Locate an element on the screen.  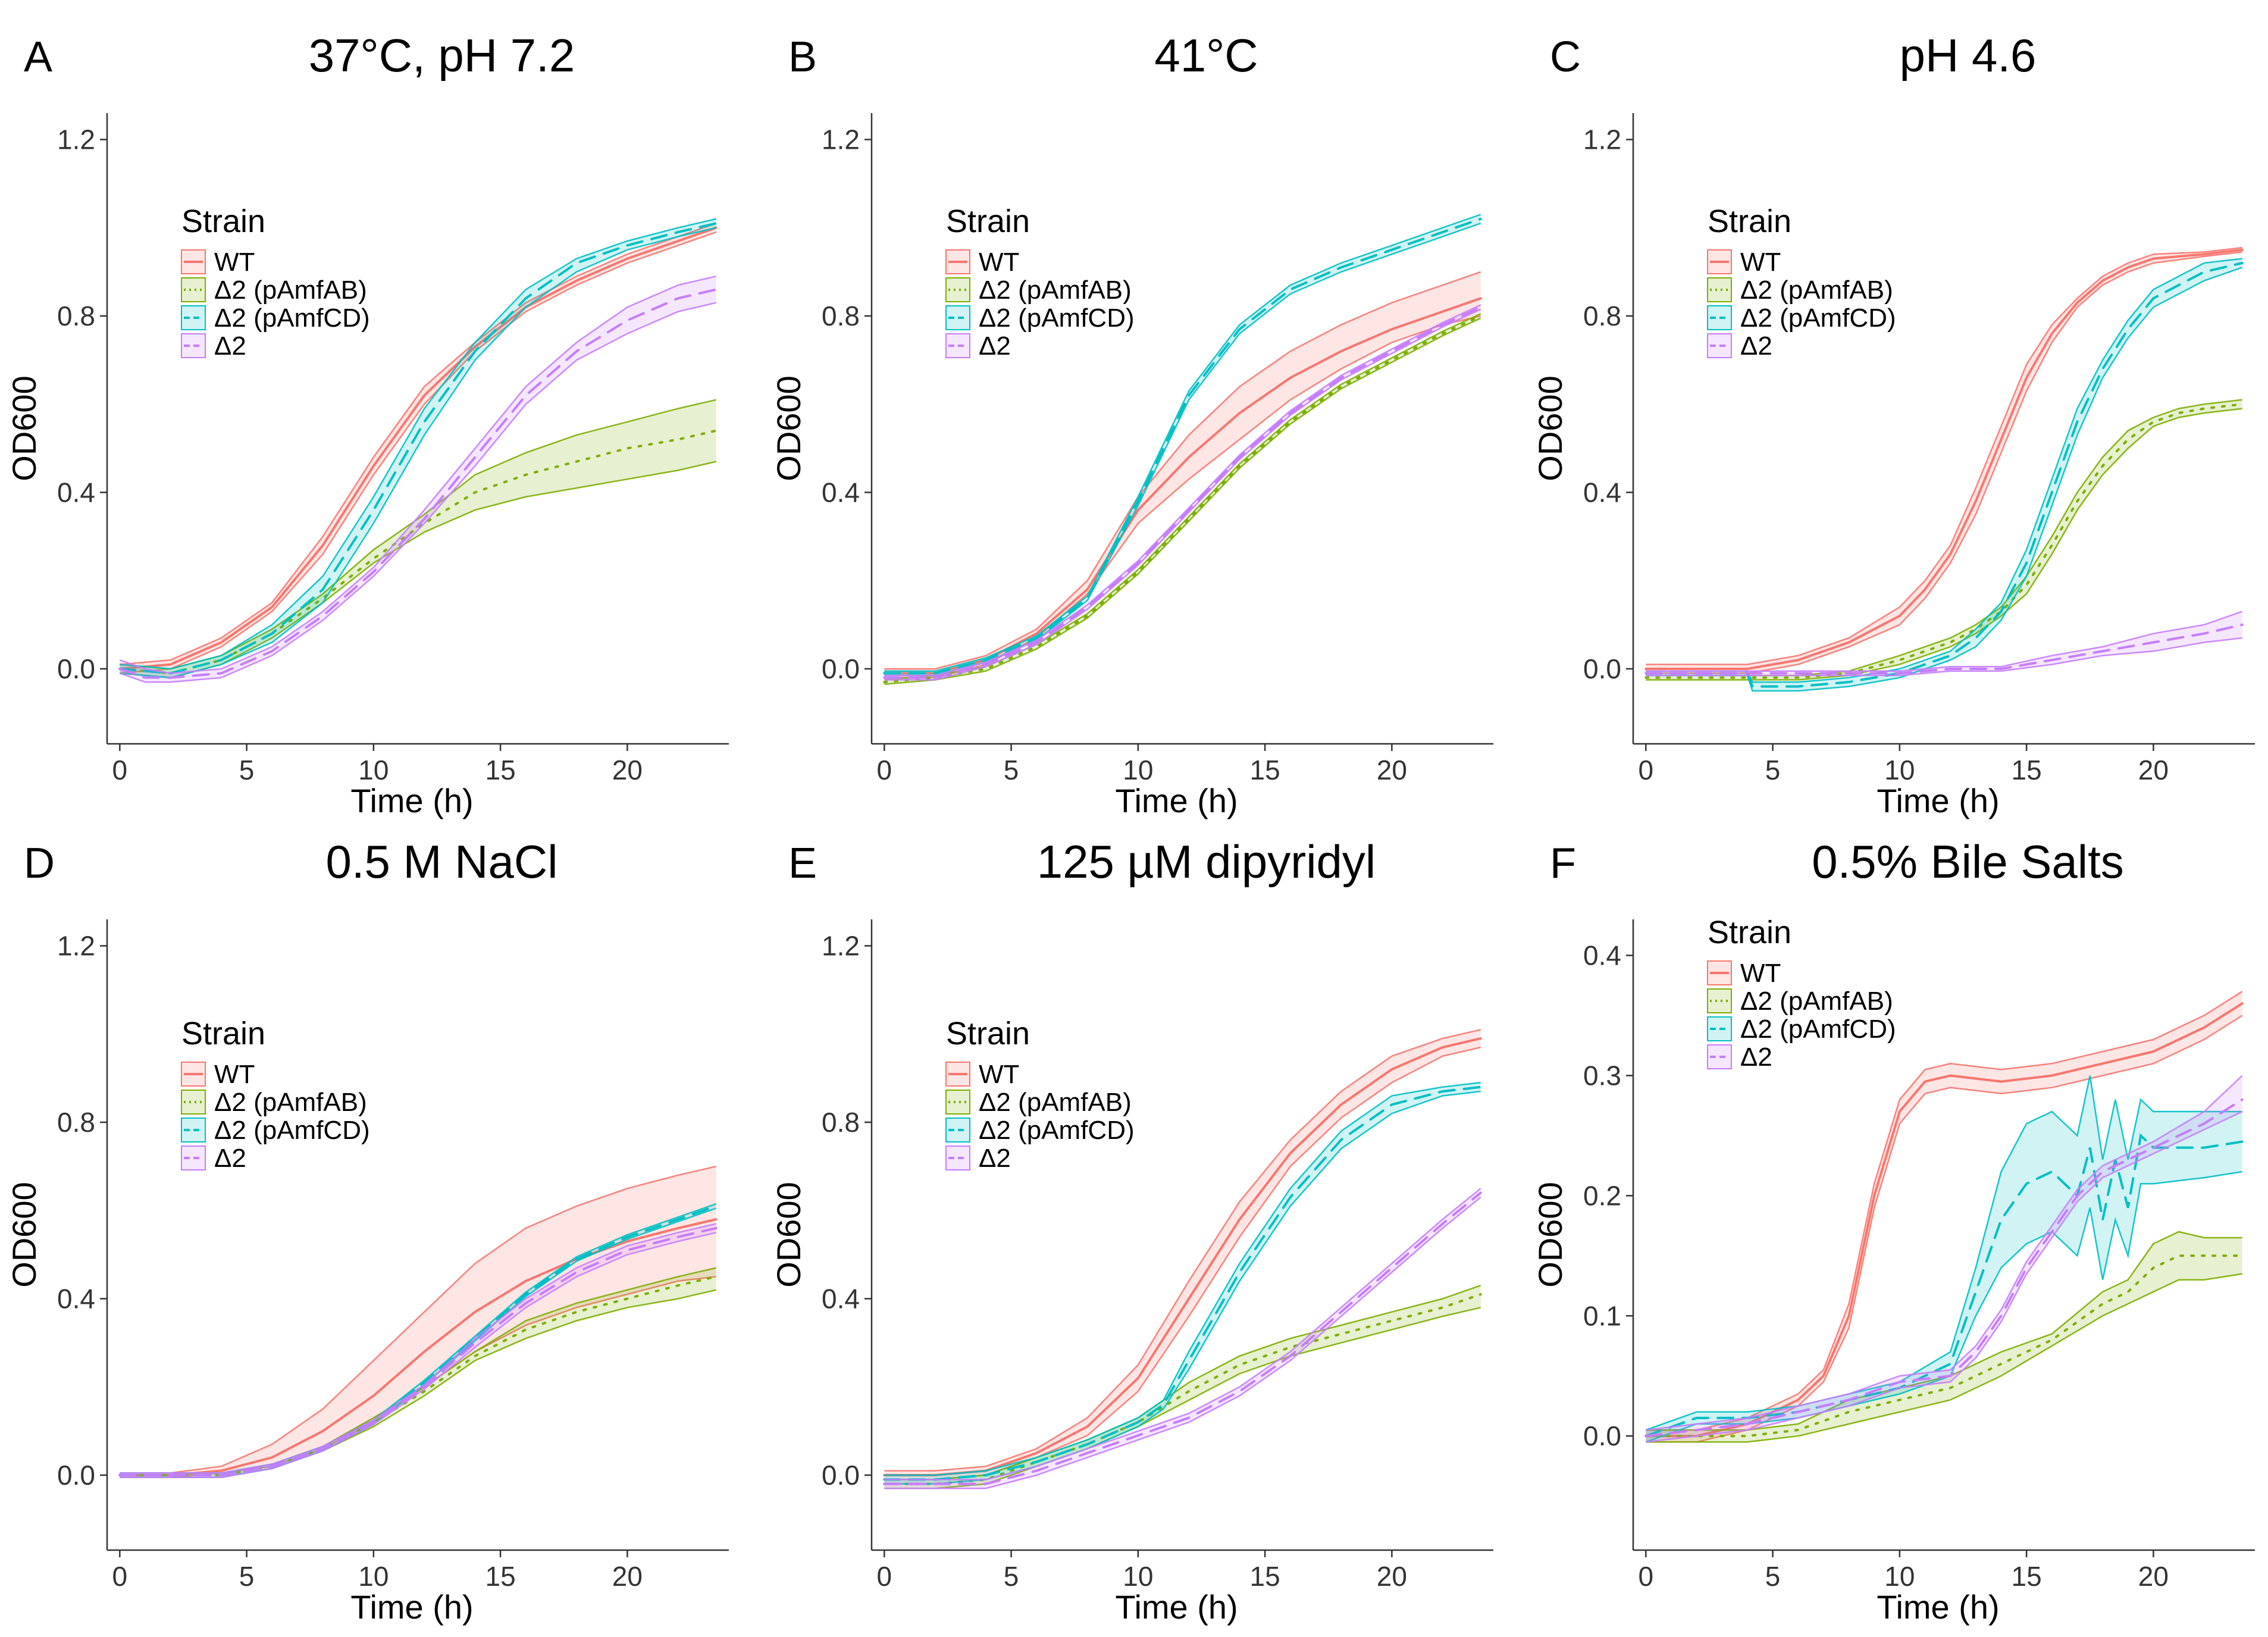
y-tick-label: 0.2 is located at coordinates (1602, 1195).